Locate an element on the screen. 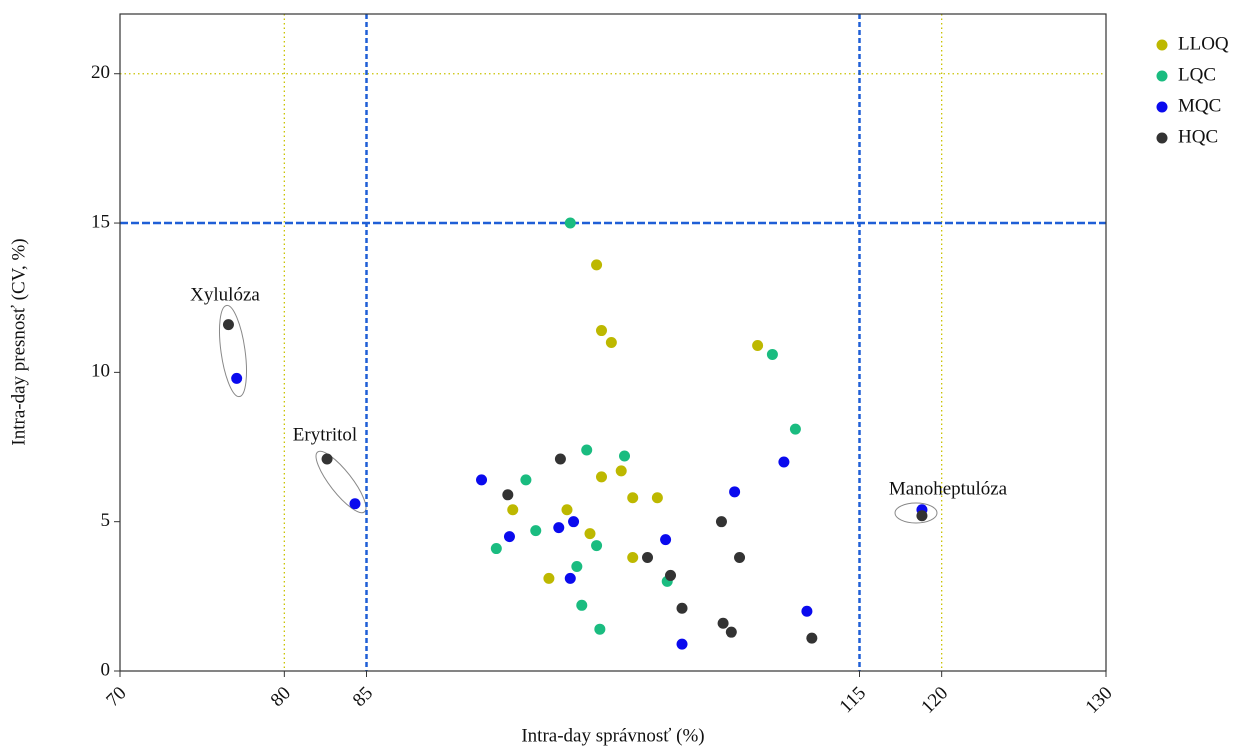 The height and width of the screenshot is (749, 1245). legend-label: MQC is located at coordinates (1199, 105).